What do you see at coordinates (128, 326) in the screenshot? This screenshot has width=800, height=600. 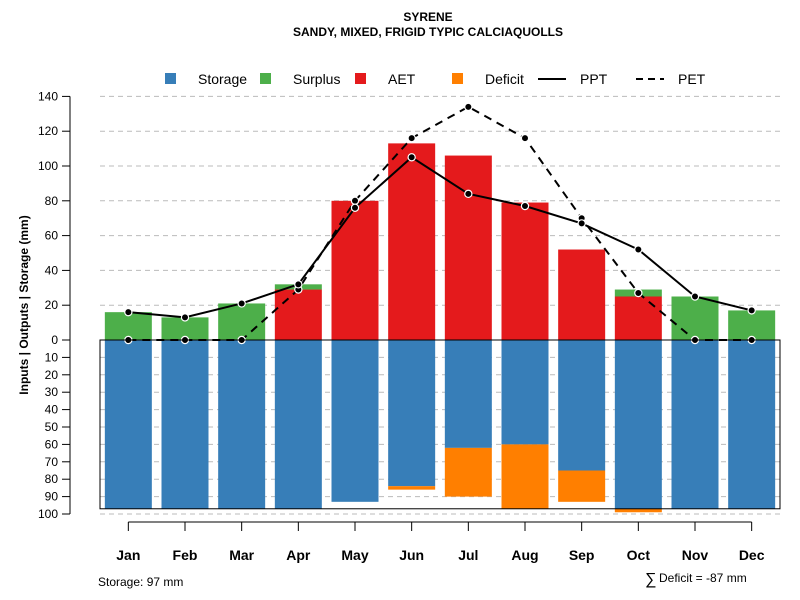 I see `bar-surplus-jan` at bounding box center [128, 326].